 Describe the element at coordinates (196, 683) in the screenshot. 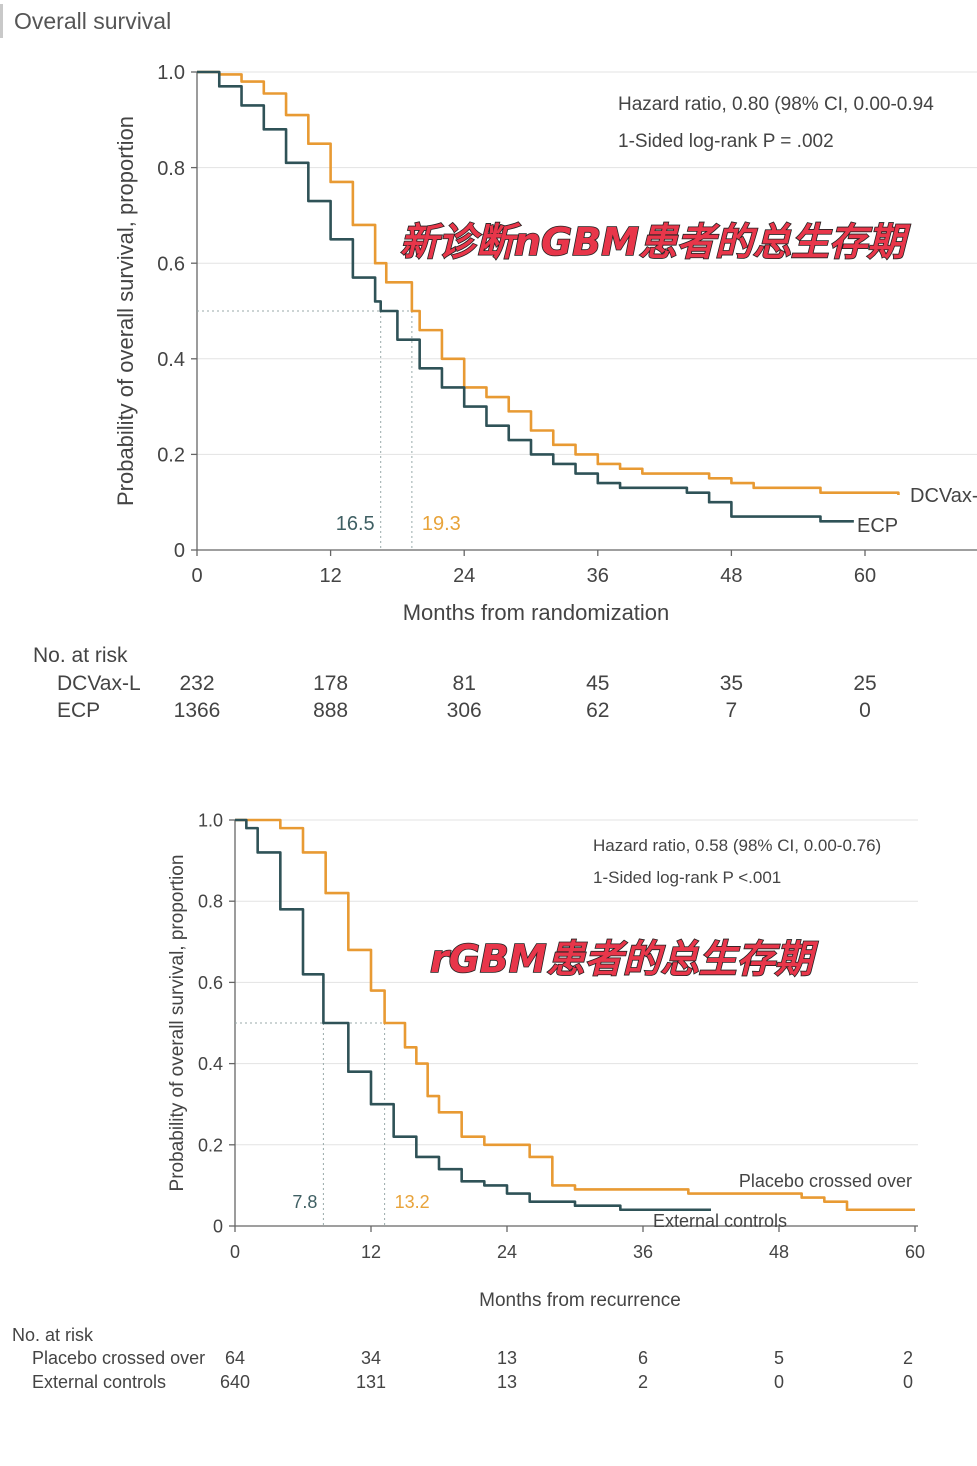

I see `risk-cell: 232` at that location.